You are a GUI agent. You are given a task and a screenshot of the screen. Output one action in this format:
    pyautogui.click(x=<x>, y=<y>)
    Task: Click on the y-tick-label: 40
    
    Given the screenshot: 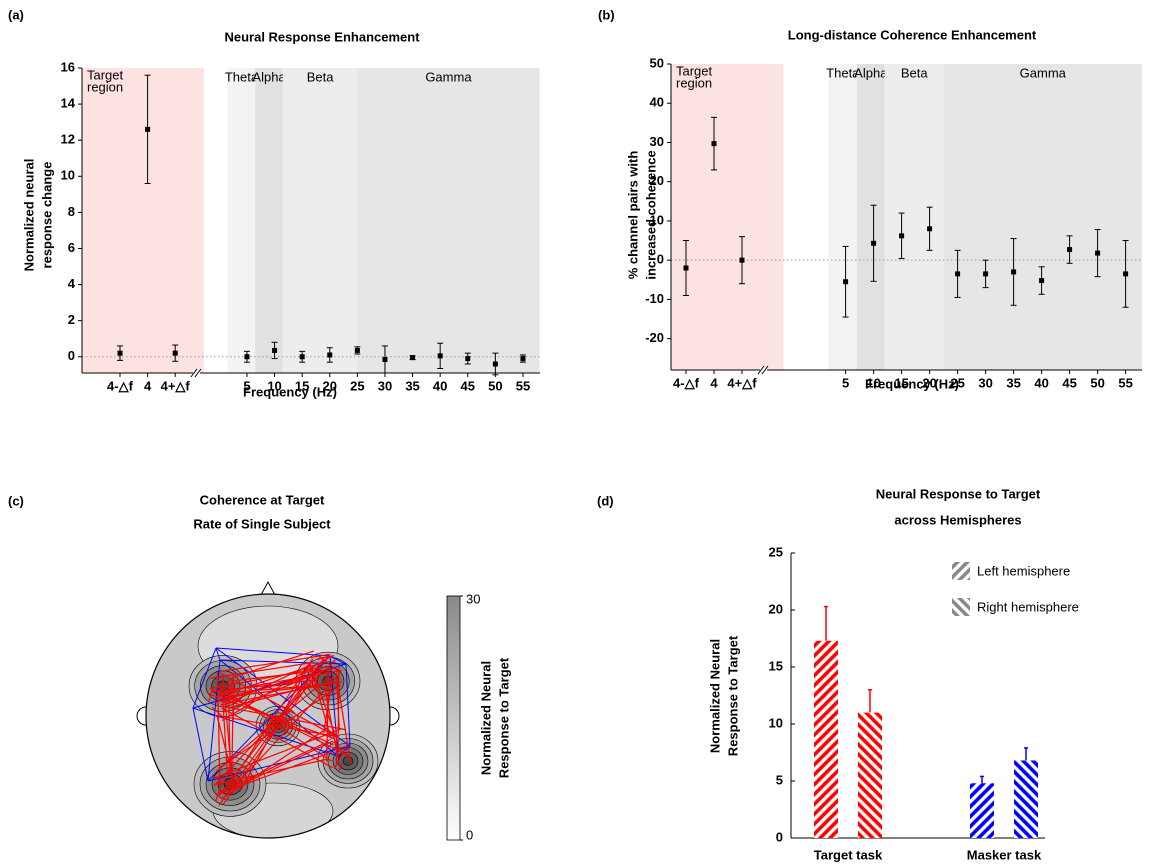 What is the action you would take?
    pyautogui.click(x=657, y=102)
    